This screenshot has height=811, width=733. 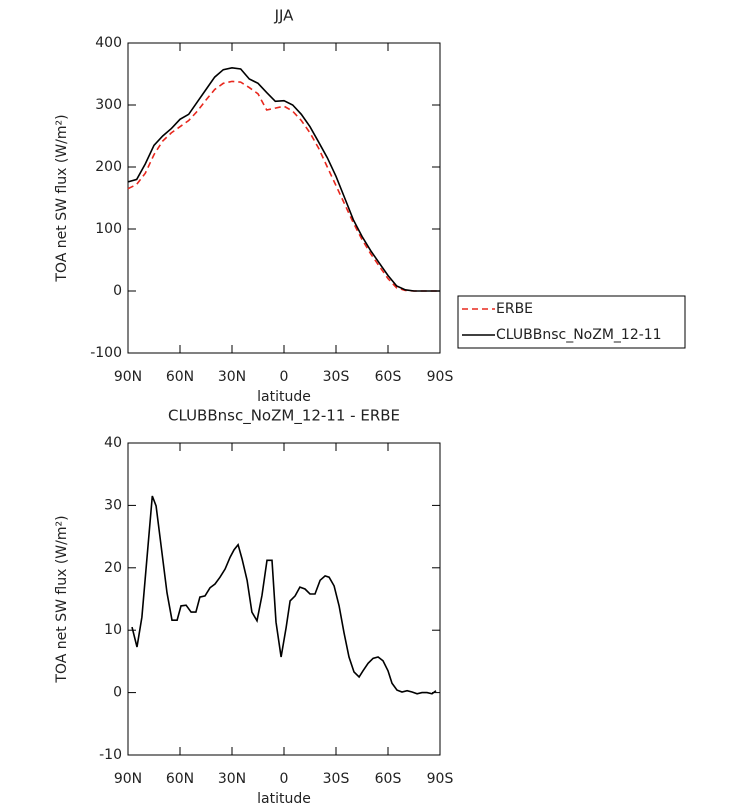 What do you see at coordinates (113, 505) in the screenshot?
I see `y-tick-label: 30` at bounding box center [113, 505].